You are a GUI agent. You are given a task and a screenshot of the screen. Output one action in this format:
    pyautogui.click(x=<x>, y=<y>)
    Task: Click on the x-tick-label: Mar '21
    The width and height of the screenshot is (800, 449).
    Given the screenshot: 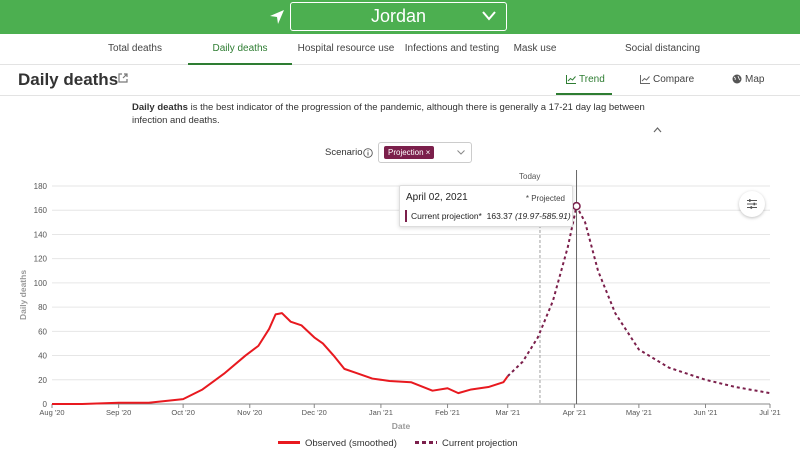 What is the action you would take?
    pyautogui.click(x=507, y=412)
    